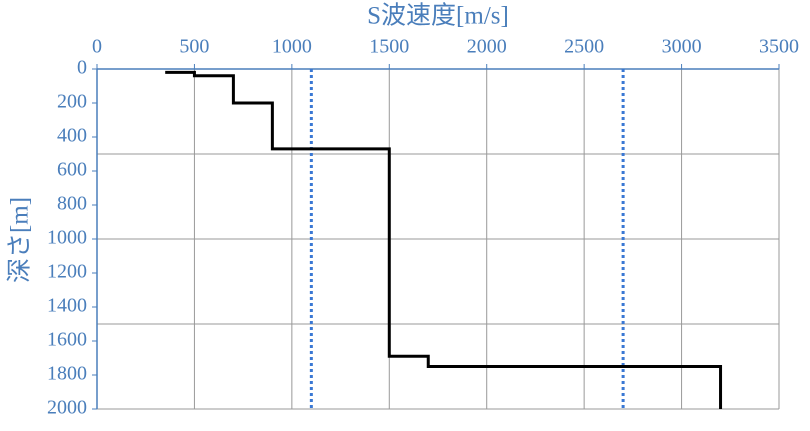 Image resolution: width=810 pixels, height=431 pixels. I want to click on y-tick-label: 800, so click(72, 204).